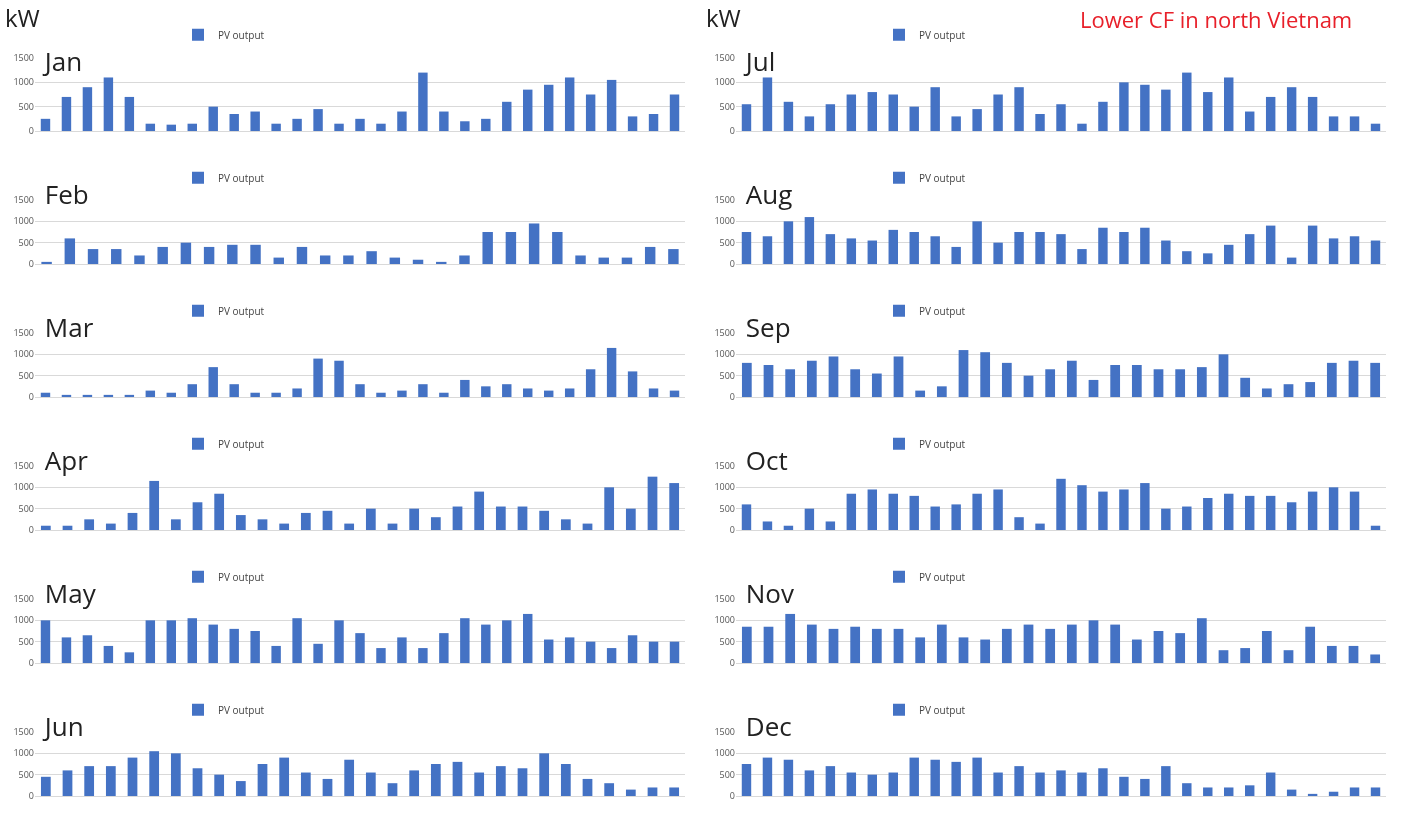 The image size is (1402, 819). What do you see at coordinates (62, 726) in the screenshot?
I see `chart-title: Jun` at bounding box center [62, 726].